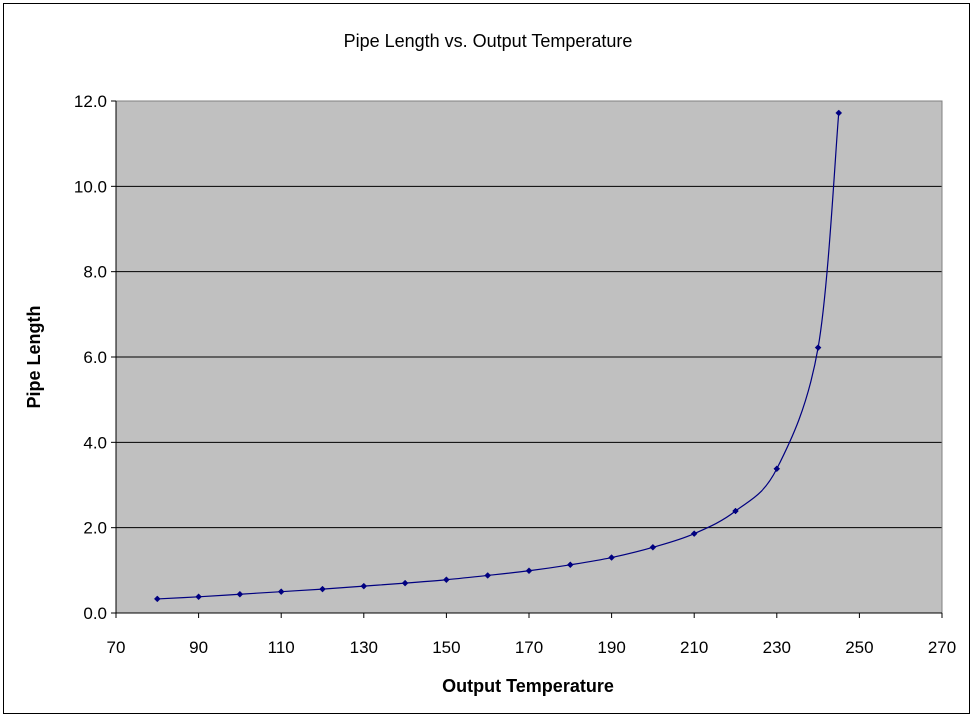  Describe the element at coordinates (446, 647) in the screenshot. I see `x-tick-label: 150` at that location.